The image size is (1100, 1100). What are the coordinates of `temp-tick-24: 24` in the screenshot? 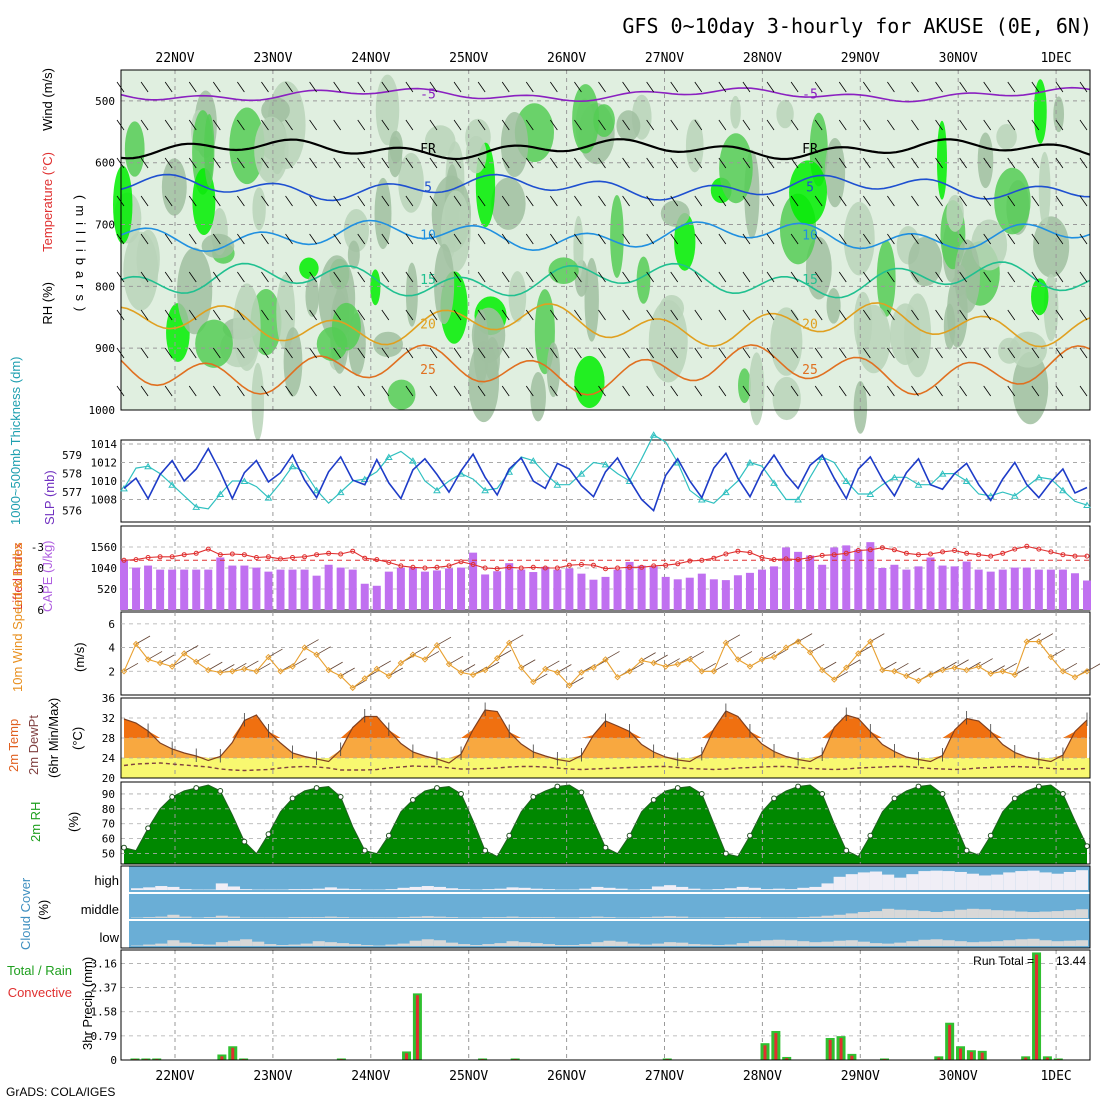 It's located at (109, 758).